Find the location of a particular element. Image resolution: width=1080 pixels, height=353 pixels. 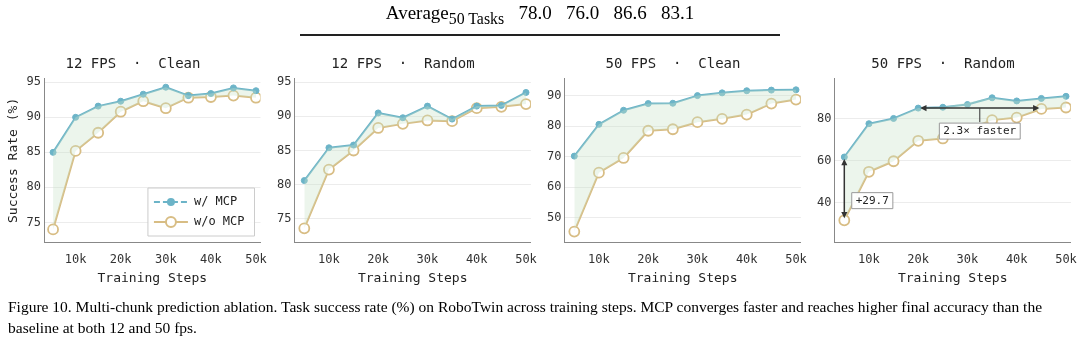

chart-title: 12 FPS · Clean is located at coordinates (133, 63).